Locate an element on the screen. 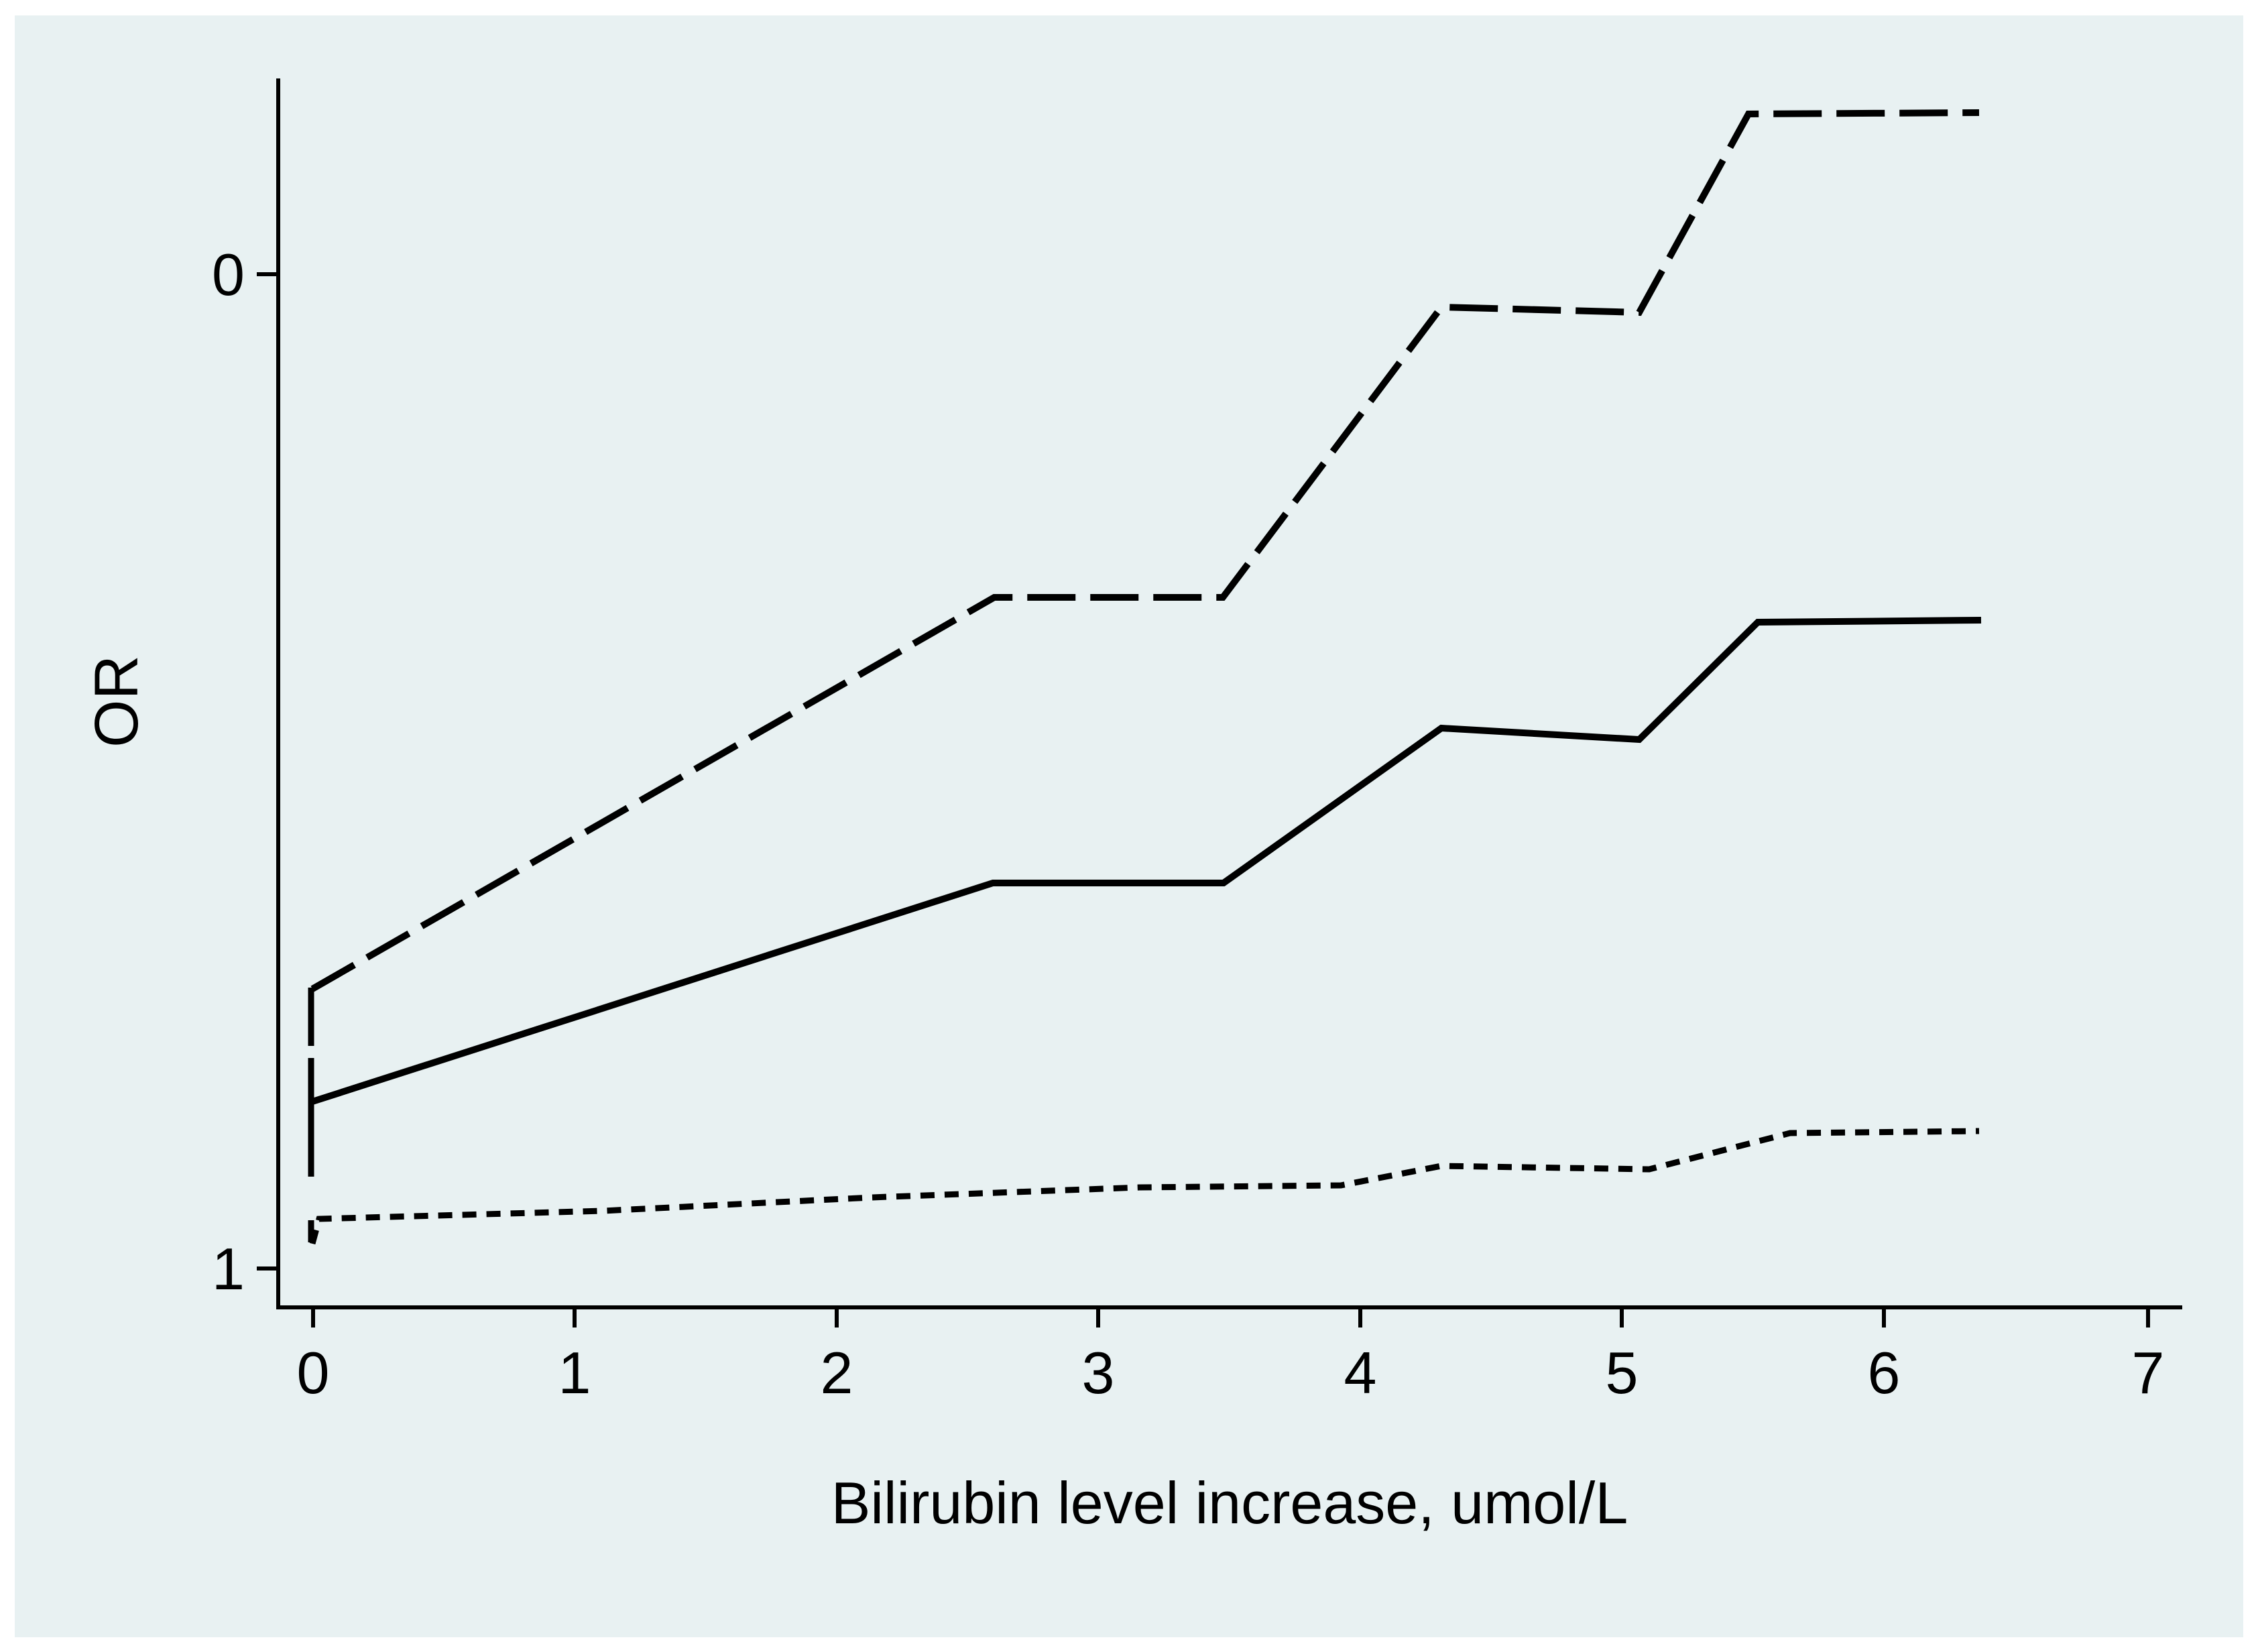 This screenshot has height=1652, width=2258. y-axis-title: OR is located at coordinates (116, 701).